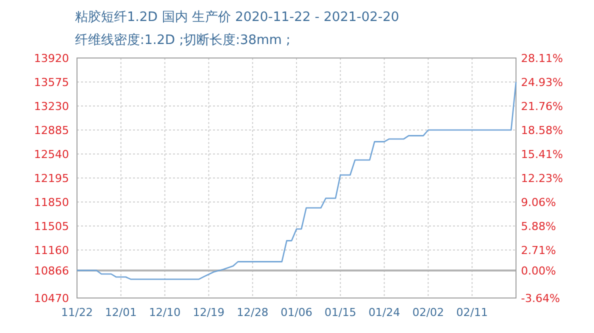  Describe the element at coordinates (51, 271) in the screenshot. I see `y-tick-label: 10866` at that location.